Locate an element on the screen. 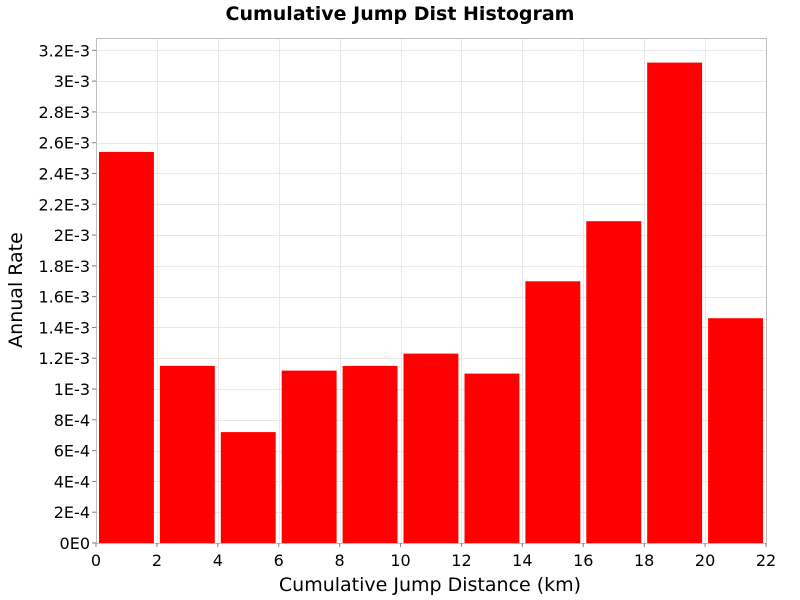 The height and width of the screenshot is (600, 800). x-axis-label: Cumulative Jump Distance (km) is located at coordinates (430, 585).